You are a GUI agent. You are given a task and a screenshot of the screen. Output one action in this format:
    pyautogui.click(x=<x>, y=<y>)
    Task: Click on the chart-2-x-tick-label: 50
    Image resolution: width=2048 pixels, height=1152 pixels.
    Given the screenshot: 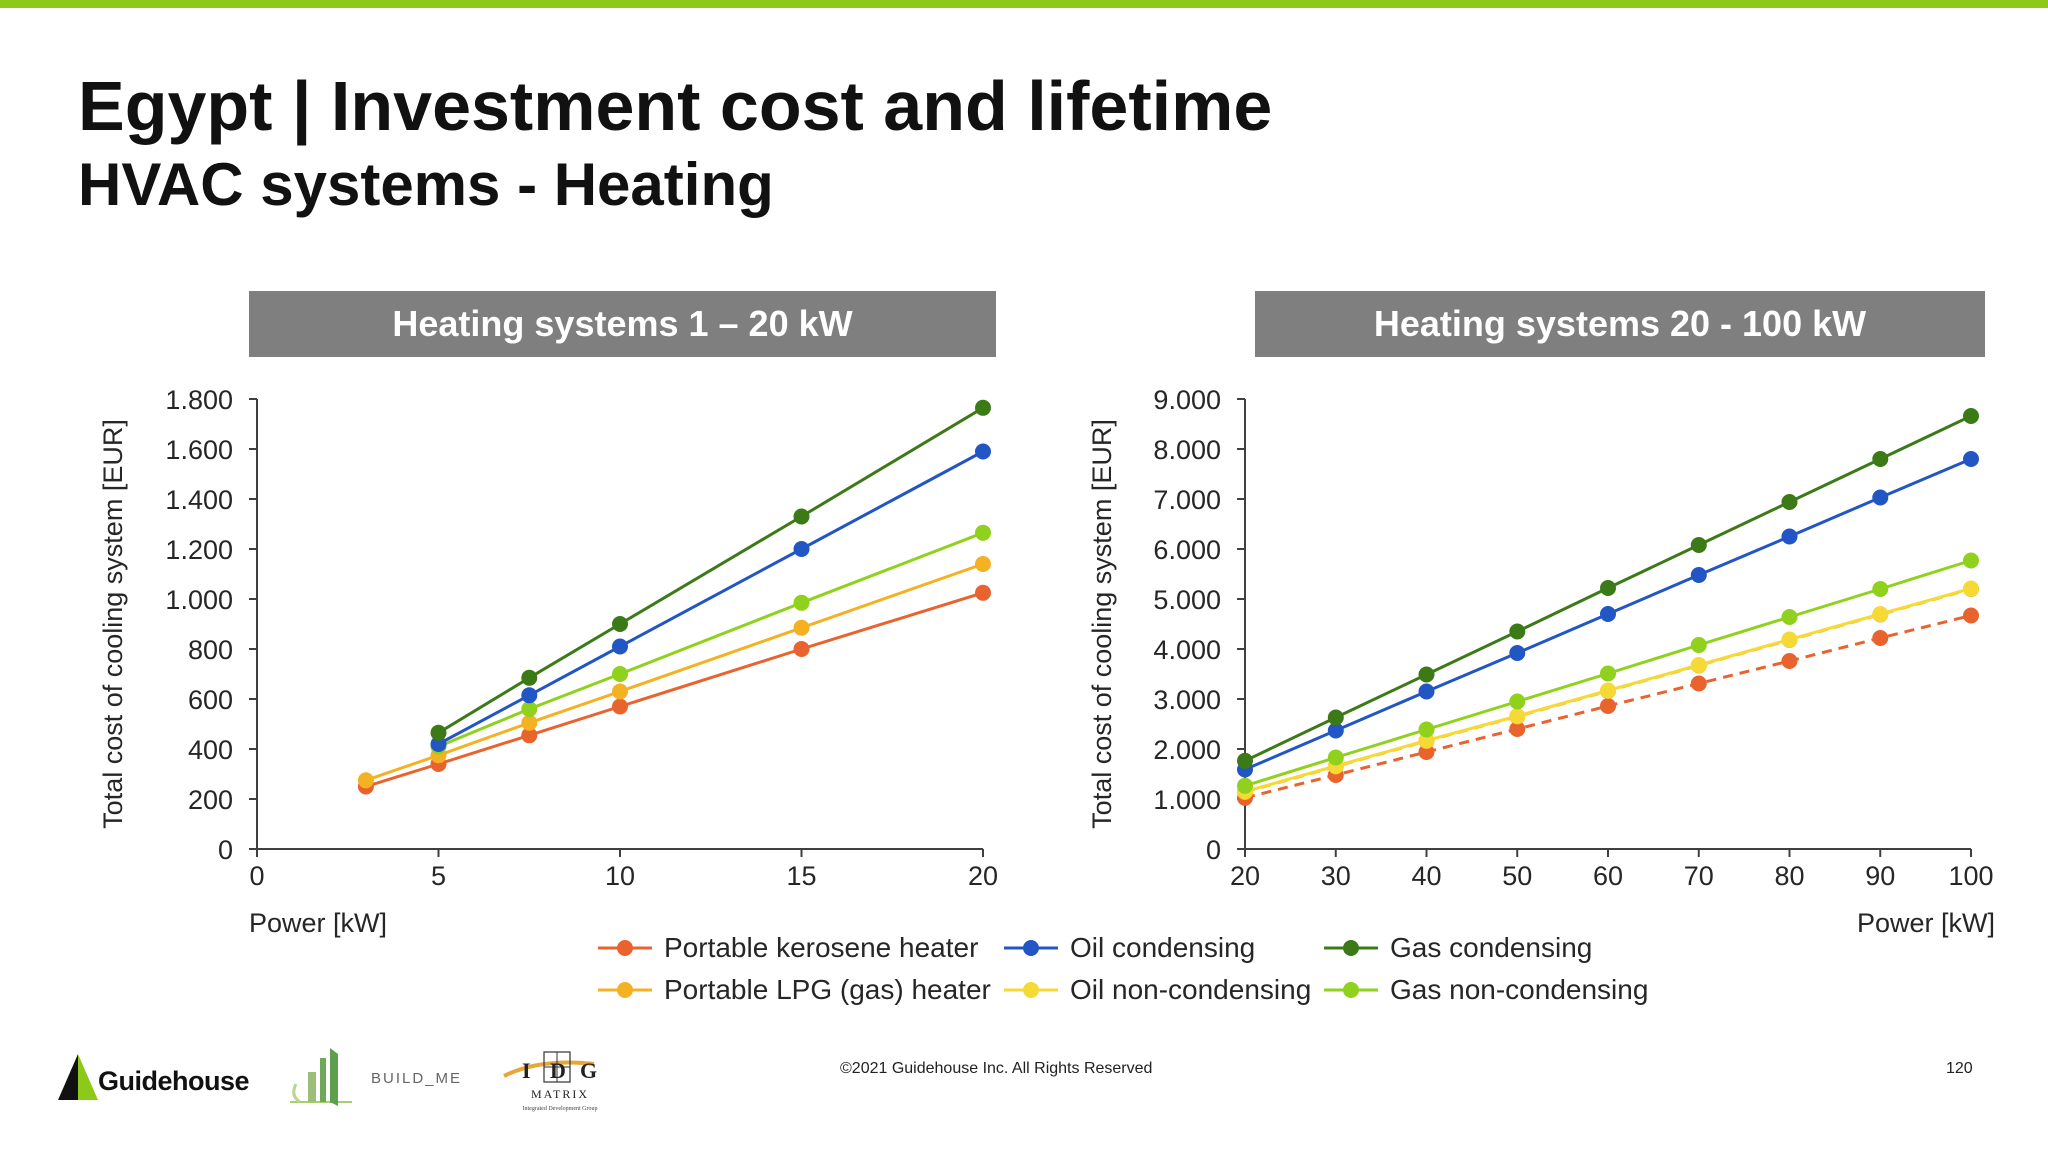 What is the action you would take?
    pyautogui.click(x=1517, y=876)
    